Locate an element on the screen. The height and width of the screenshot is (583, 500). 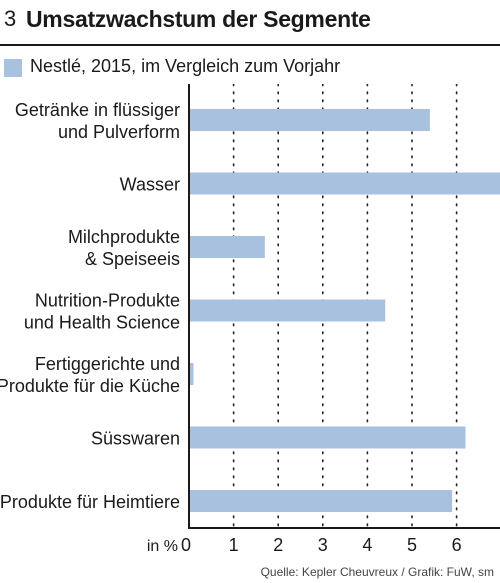
chart-header: 3 Umsatzwachstum der Segmente is located at coordinates (250, 22).